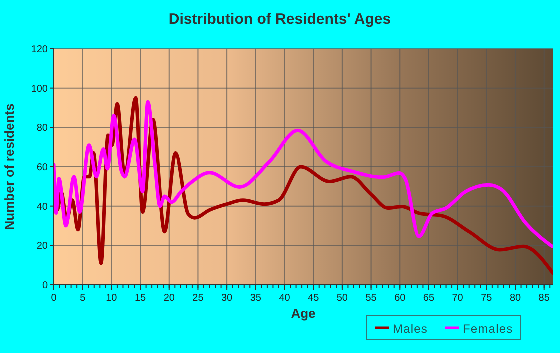 This screenshot has width=560, height=353. Describe the element at coordinates (303, 313) in the screenshot. I see `x-axis-title: Age` at that location.